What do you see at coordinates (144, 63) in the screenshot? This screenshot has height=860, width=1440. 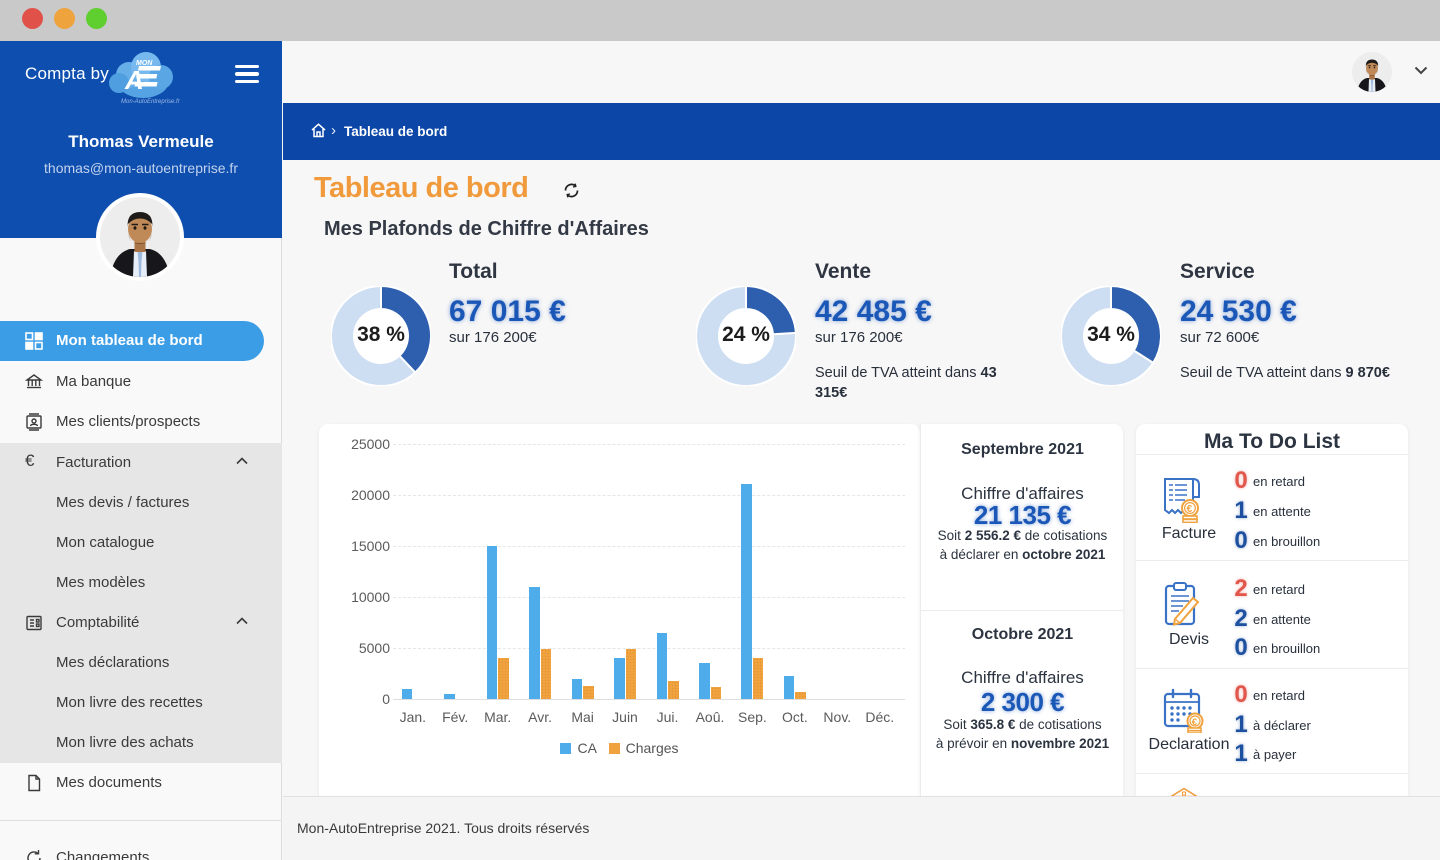 I see `svg-text: MON` at bounding box center [144, 63].